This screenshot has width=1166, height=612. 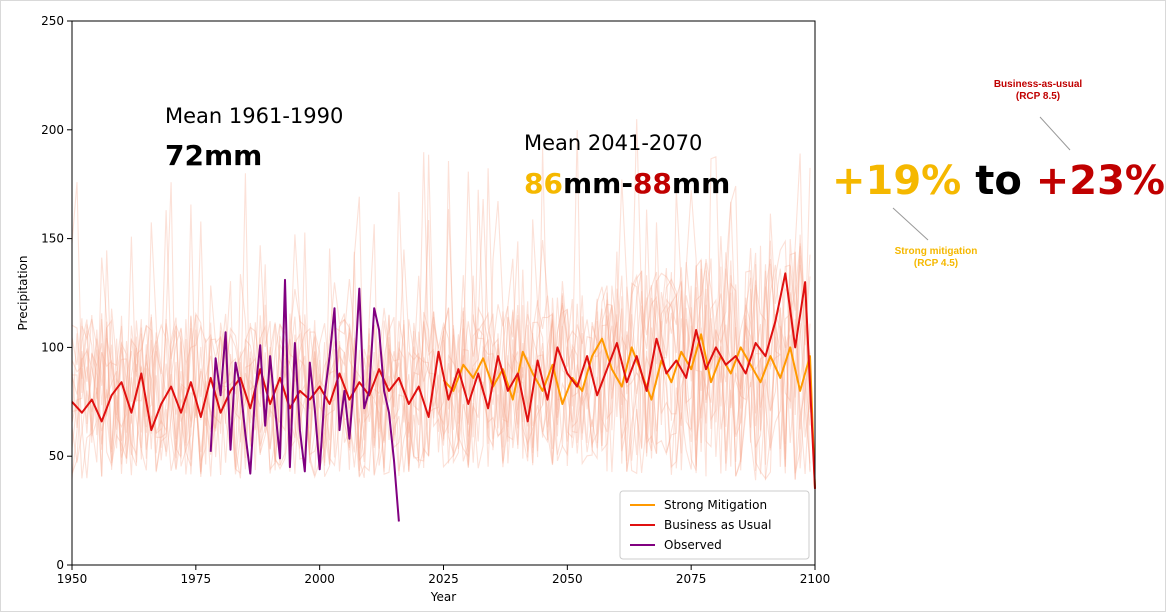 I want to click on callout-bau: Business-as-usual (RCP 8.5), so click(x=1038, y=91).